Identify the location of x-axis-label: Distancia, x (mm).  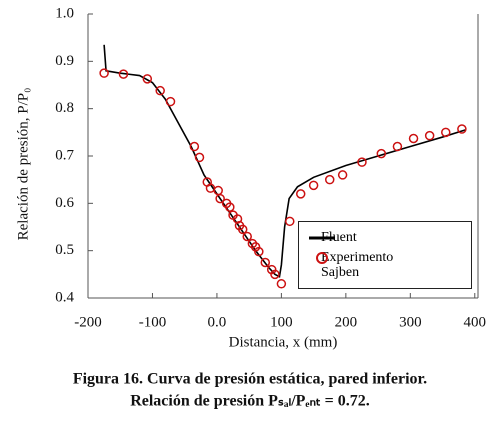
(283, 342).